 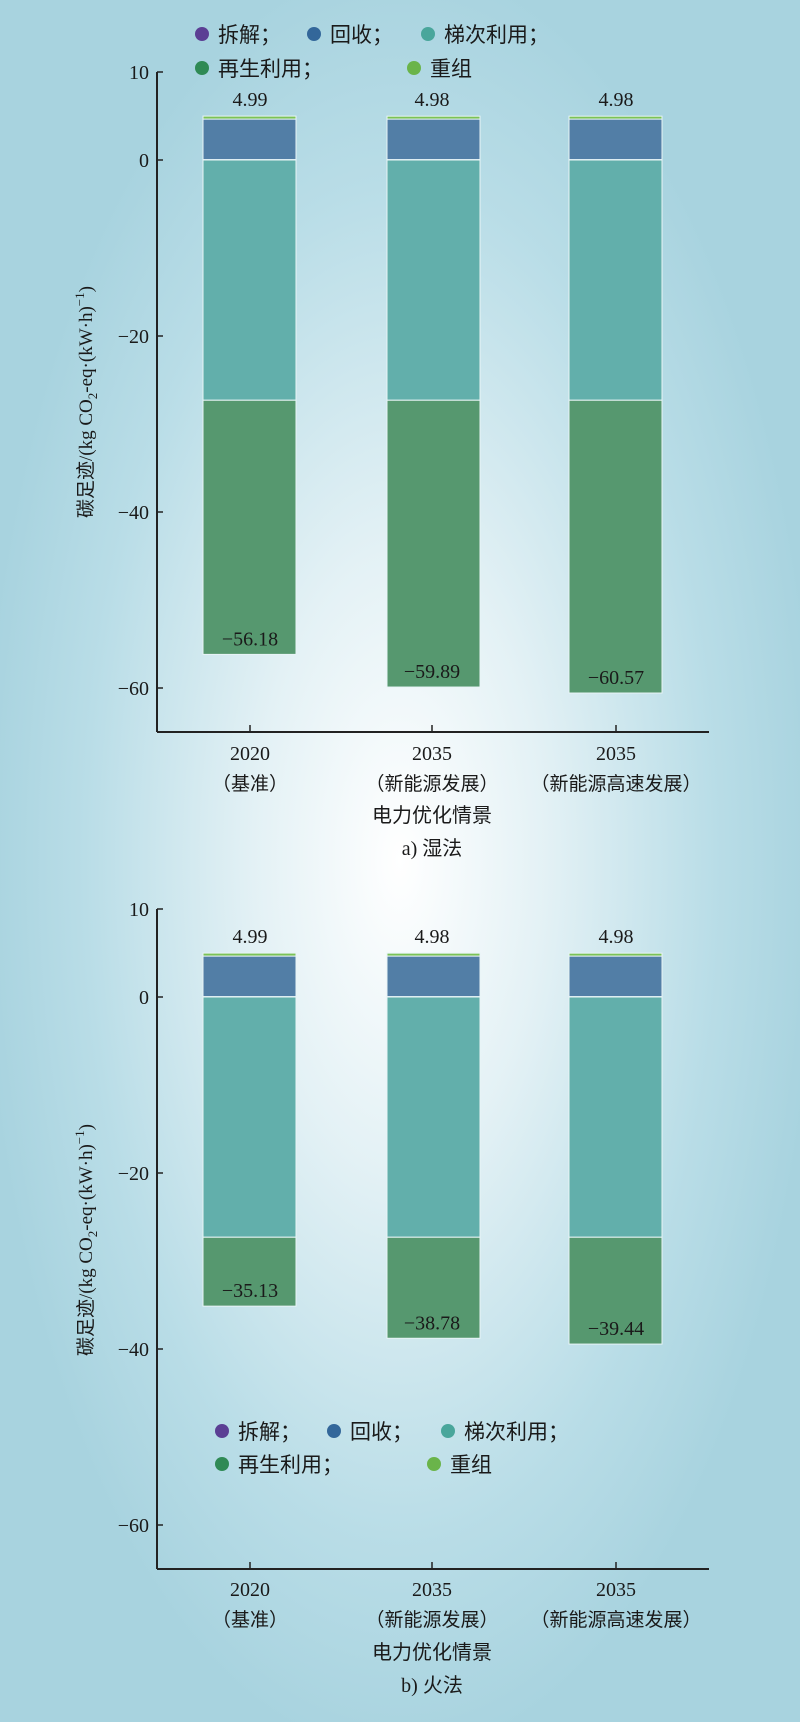 What do you see at coordinates (432, 672) in the screenshot?
I see `negative-total-label: −59.89` at bounding box center [432, 672].